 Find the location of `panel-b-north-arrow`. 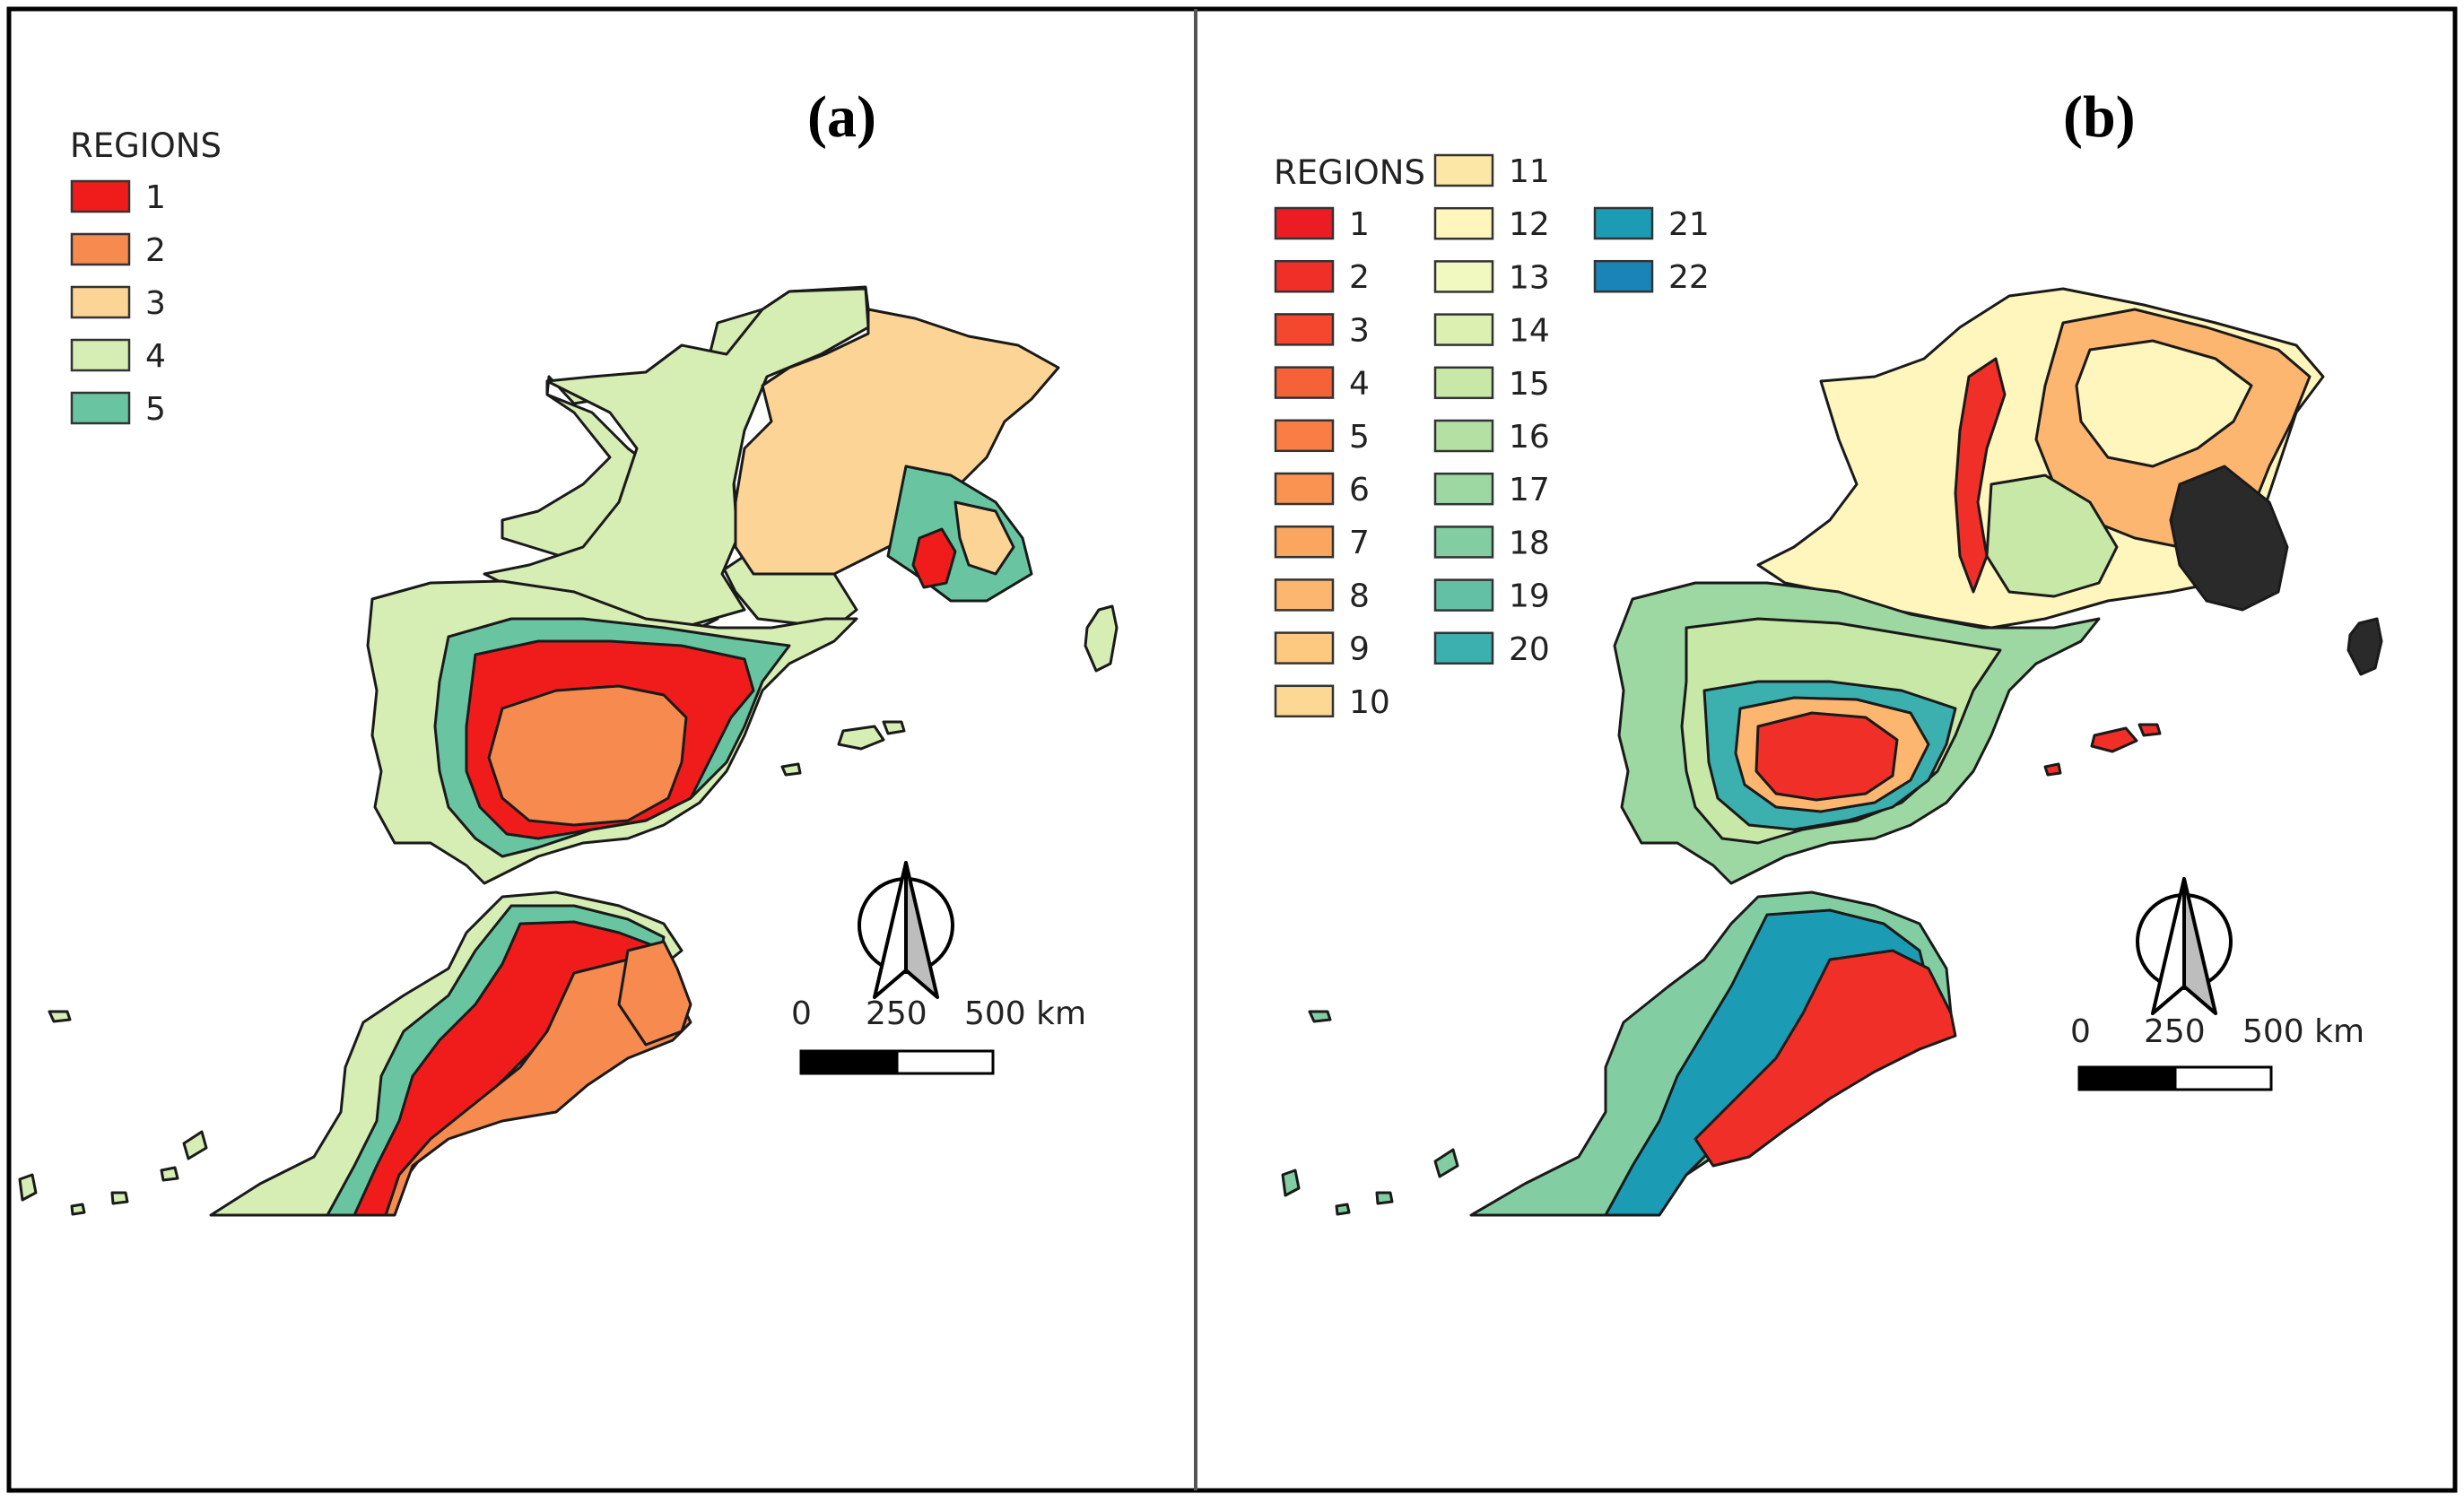

panel-b-north-arrow is located at coordinates (2184, 946).